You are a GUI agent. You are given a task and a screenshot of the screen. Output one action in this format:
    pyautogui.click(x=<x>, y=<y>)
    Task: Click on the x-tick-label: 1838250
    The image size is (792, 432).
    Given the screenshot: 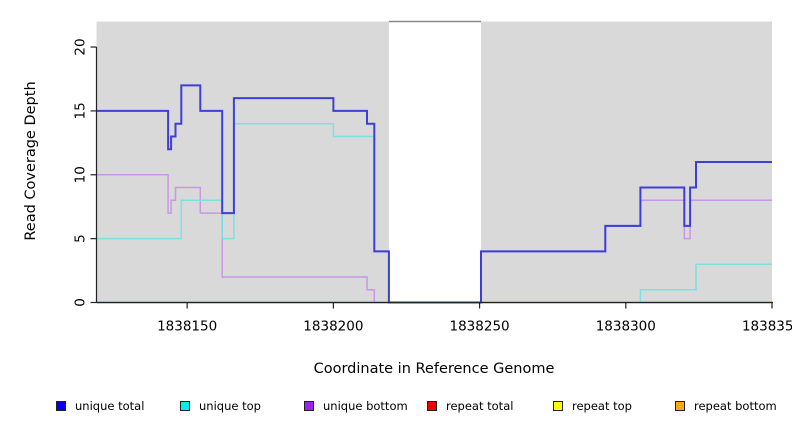 What is the action you would take?
    pyautogui.click(x=480, y=327)
    